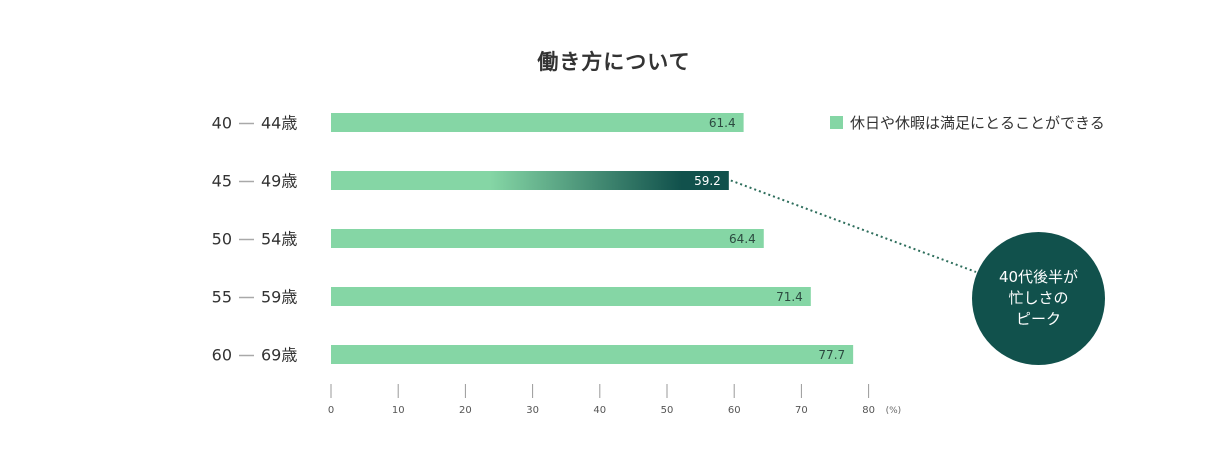  I want to click on x-unit-label: (%), so click(894, 411).